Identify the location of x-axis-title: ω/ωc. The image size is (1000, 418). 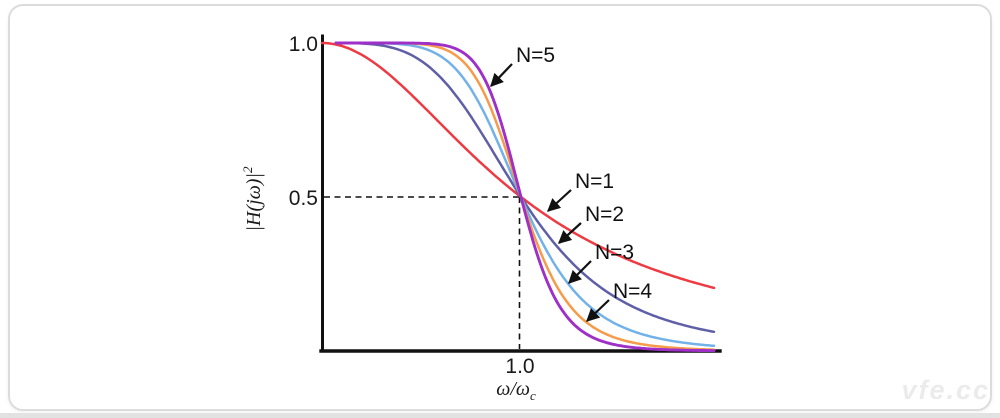
(516, 390).